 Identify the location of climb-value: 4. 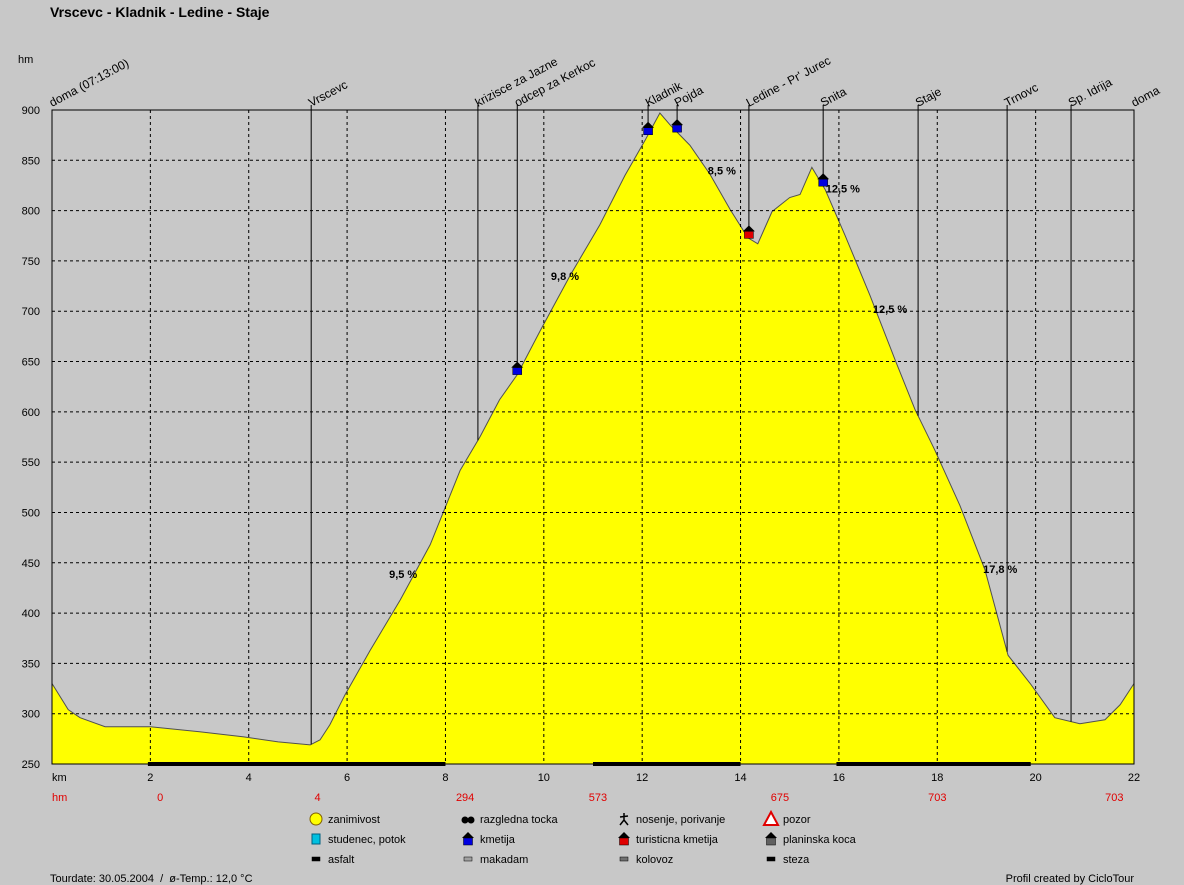
(318, 798).